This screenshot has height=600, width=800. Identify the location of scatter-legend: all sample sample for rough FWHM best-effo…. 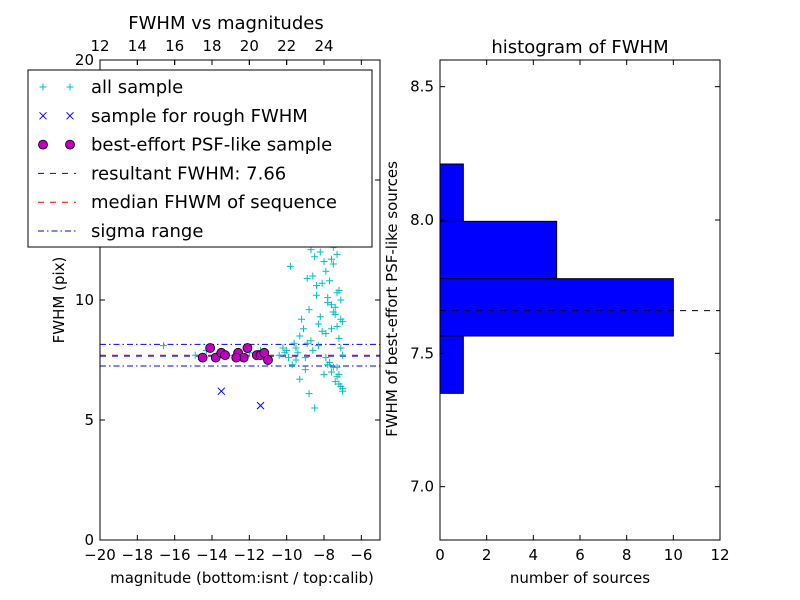
(200, 158).